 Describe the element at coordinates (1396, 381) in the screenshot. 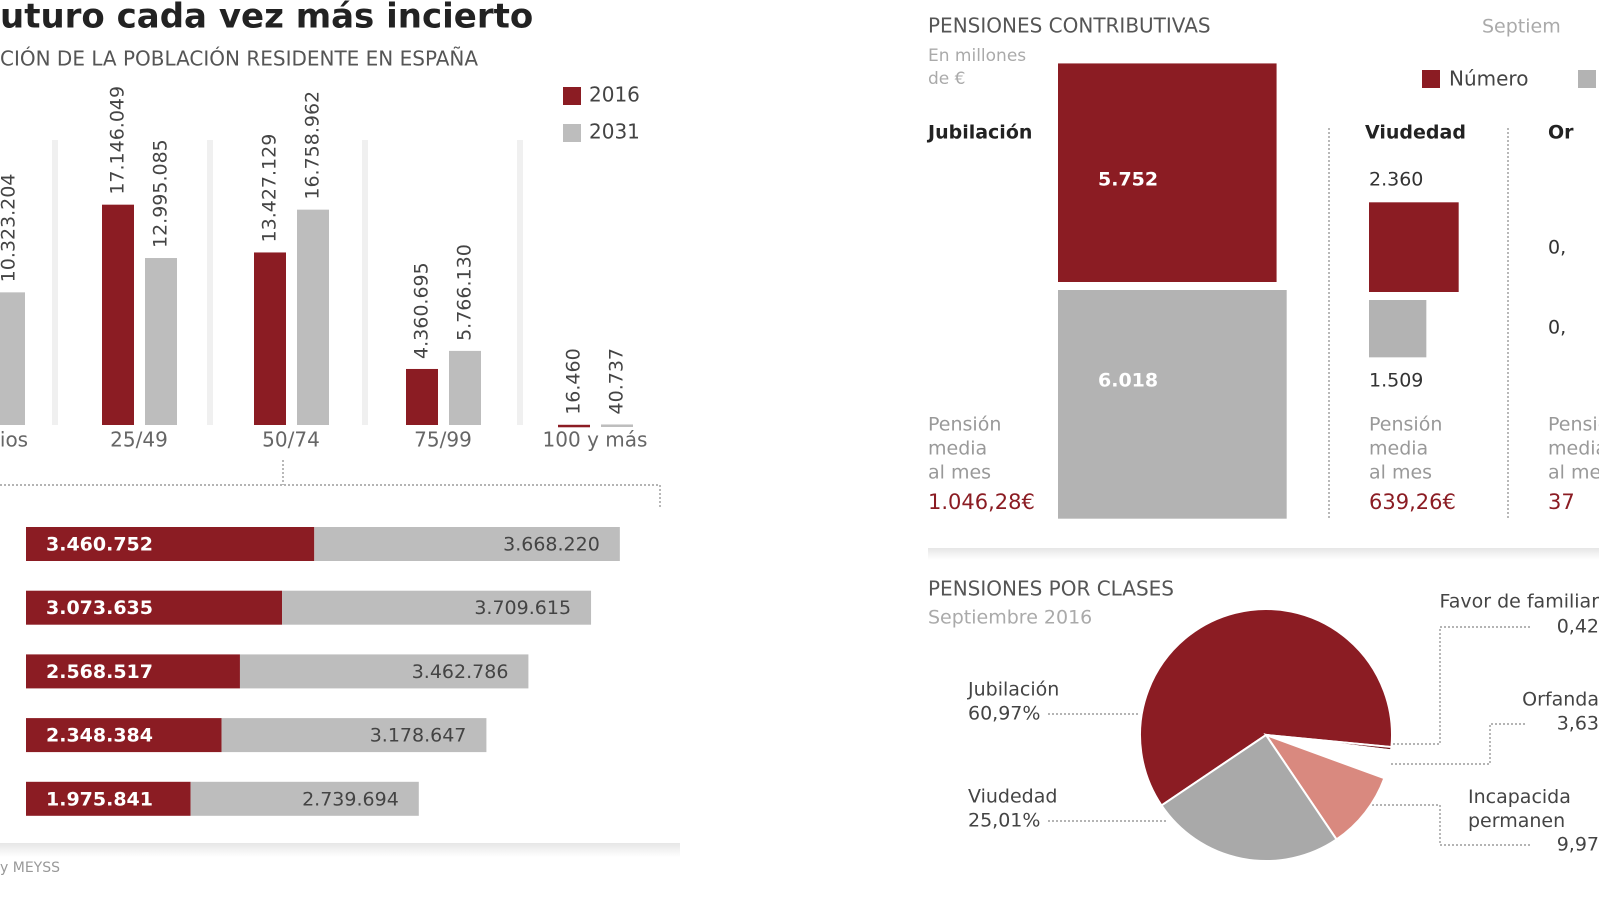

I see `value-label: 1.509` at that location.